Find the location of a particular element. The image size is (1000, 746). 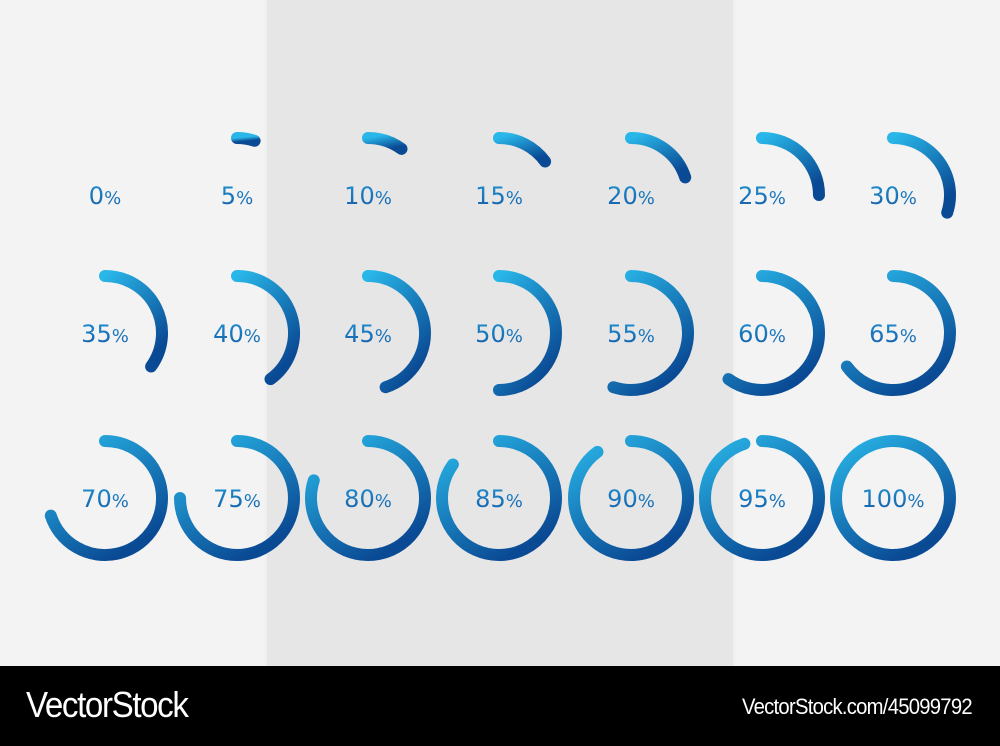

progress-ring-90: 90% is located at coordinates (631, 498).